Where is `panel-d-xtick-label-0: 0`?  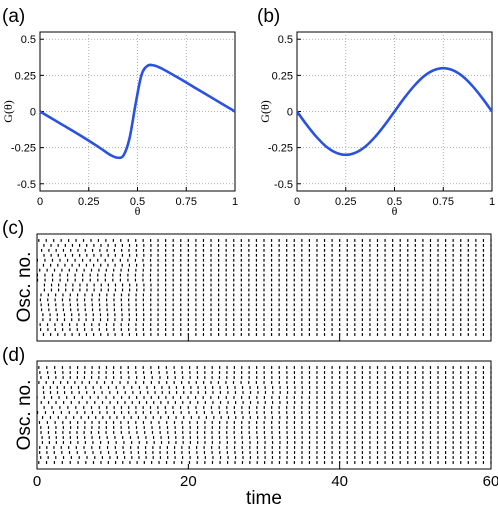
panel-d-xtick-label-0: 0 is located at coordinates (37, 481).